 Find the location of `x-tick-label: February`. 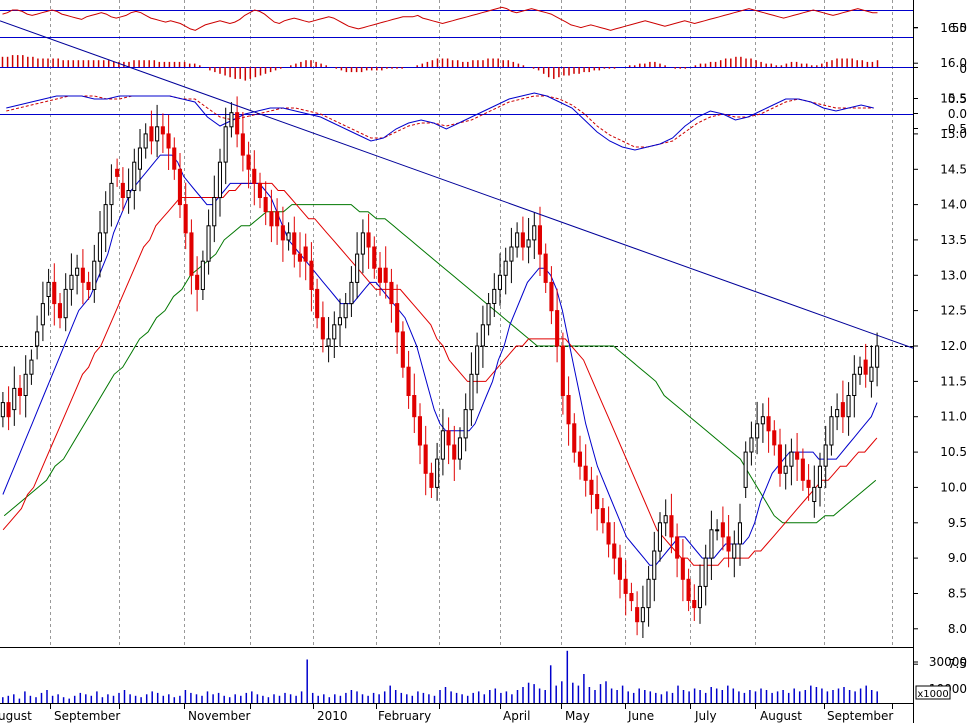

x-tick-label: February is located at coordinates (404, 716).